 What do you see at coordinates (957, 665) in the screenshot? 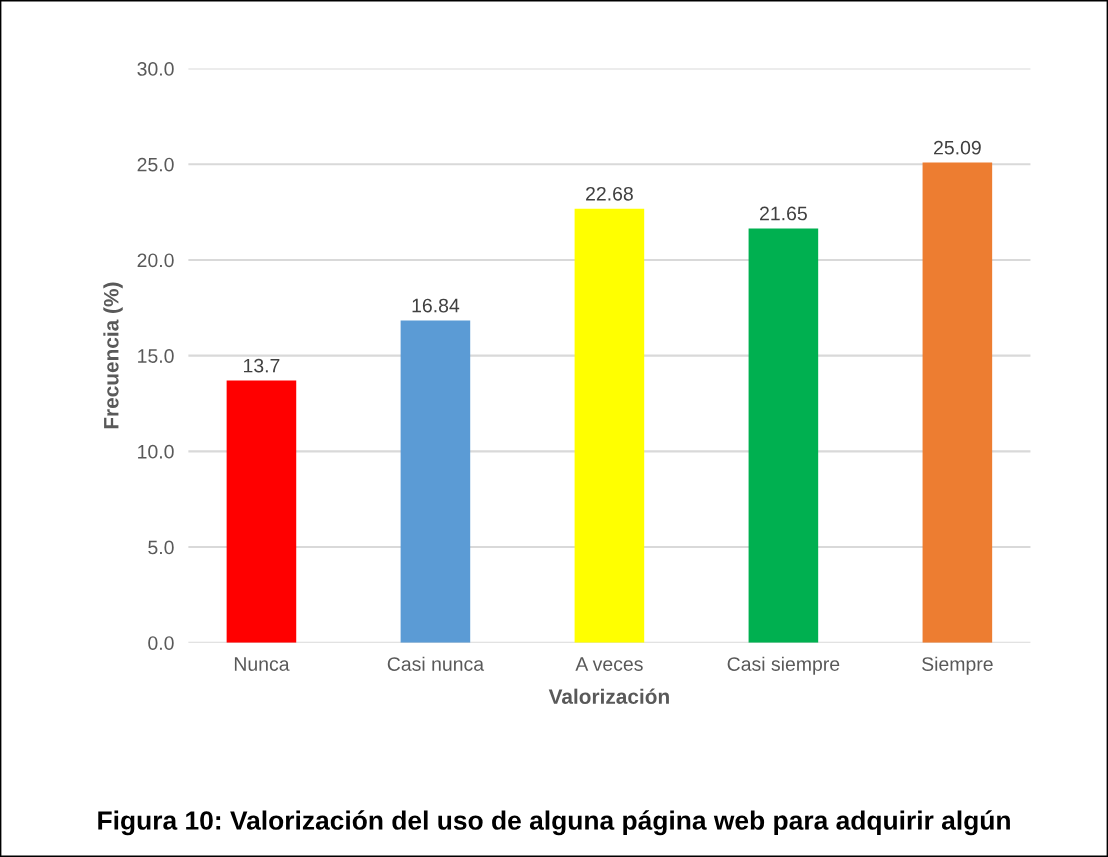
I see `x-tick-label: Siempre` at bounding box center [957, 665].